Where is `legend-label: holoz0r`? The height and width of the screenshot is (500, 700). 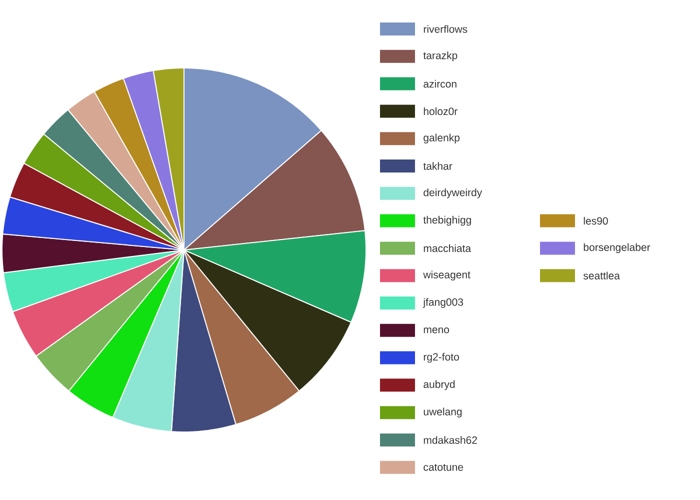
legend-label: holoz0r is located at coordinates (441, 111).